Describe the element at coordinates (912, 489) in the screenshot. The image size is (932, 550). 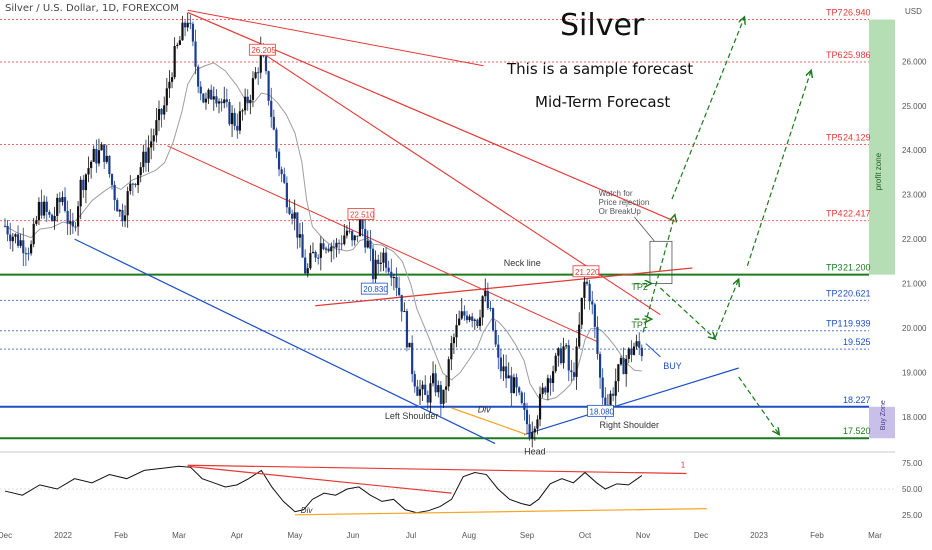
I see `osc-tick-label: 50.00` at that location.